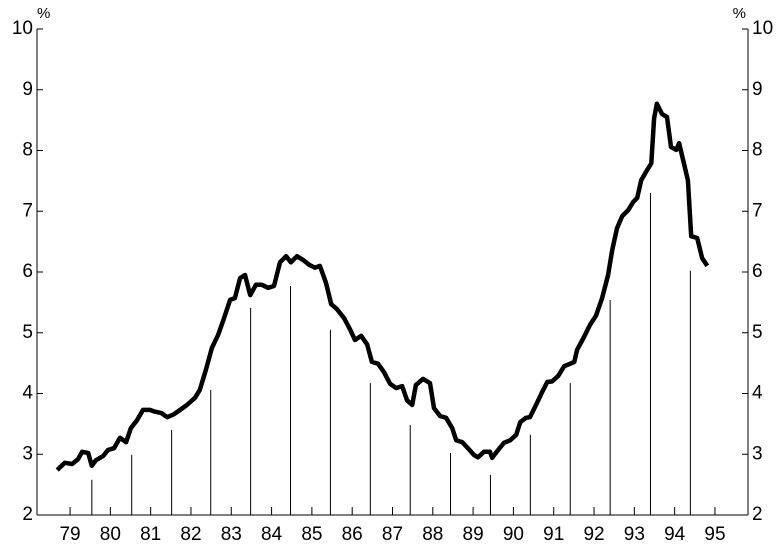  Describe the element at coordinates (553, 534) in the screenshot. I see `x-tick-label: 91` at that location.